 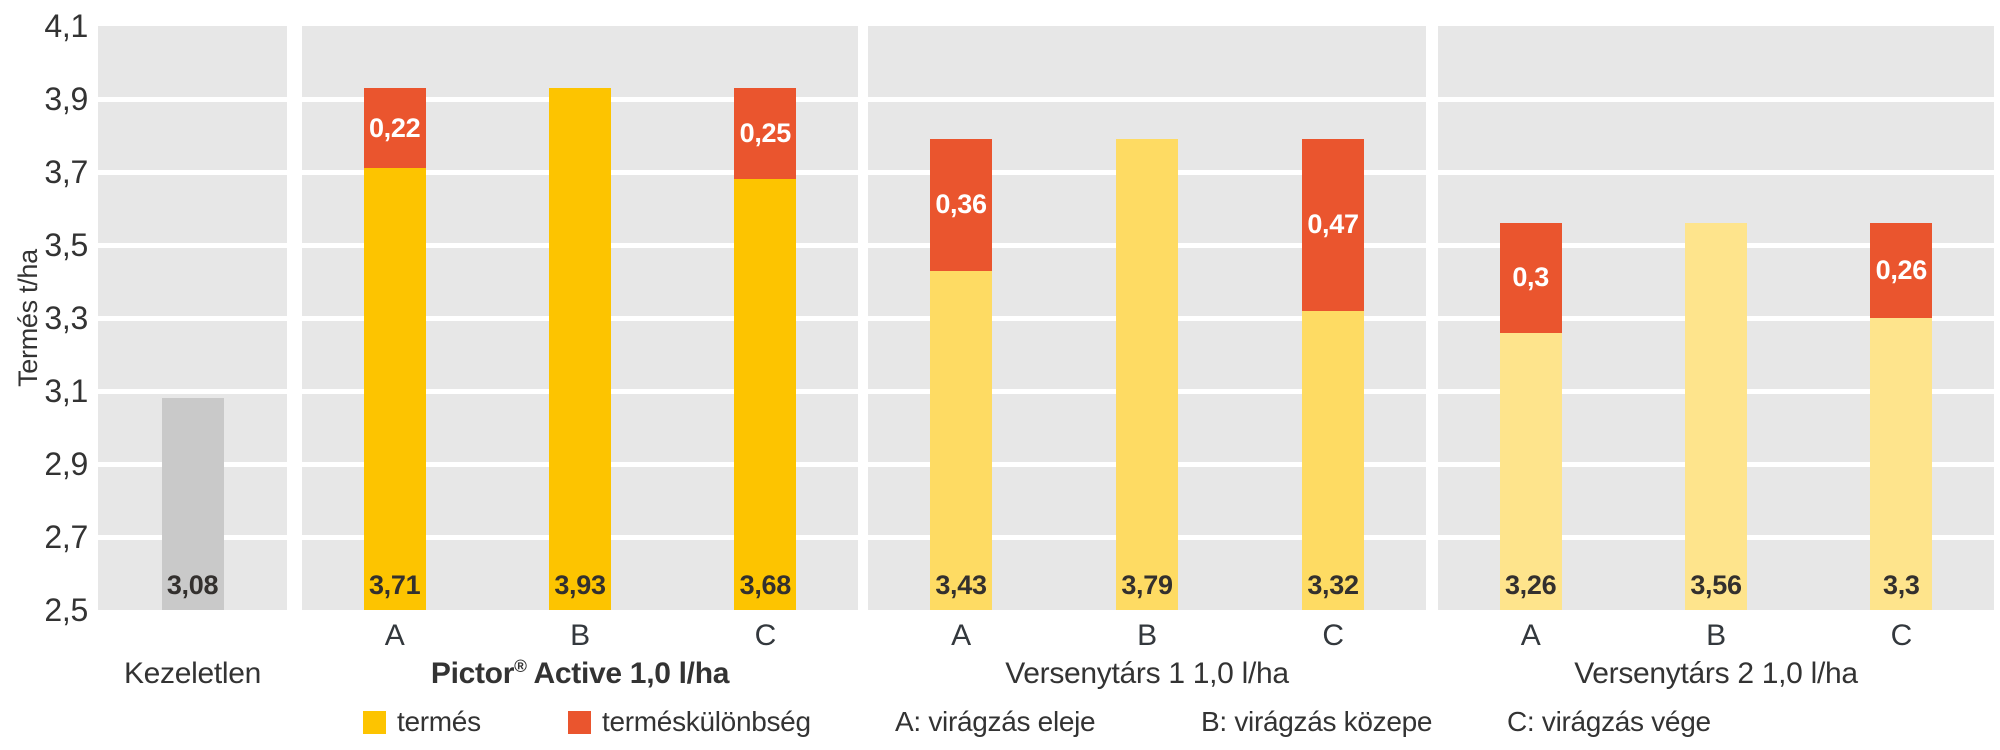 I want to click on bar-difference-label: 0,47, so click(x=1333, y=224).